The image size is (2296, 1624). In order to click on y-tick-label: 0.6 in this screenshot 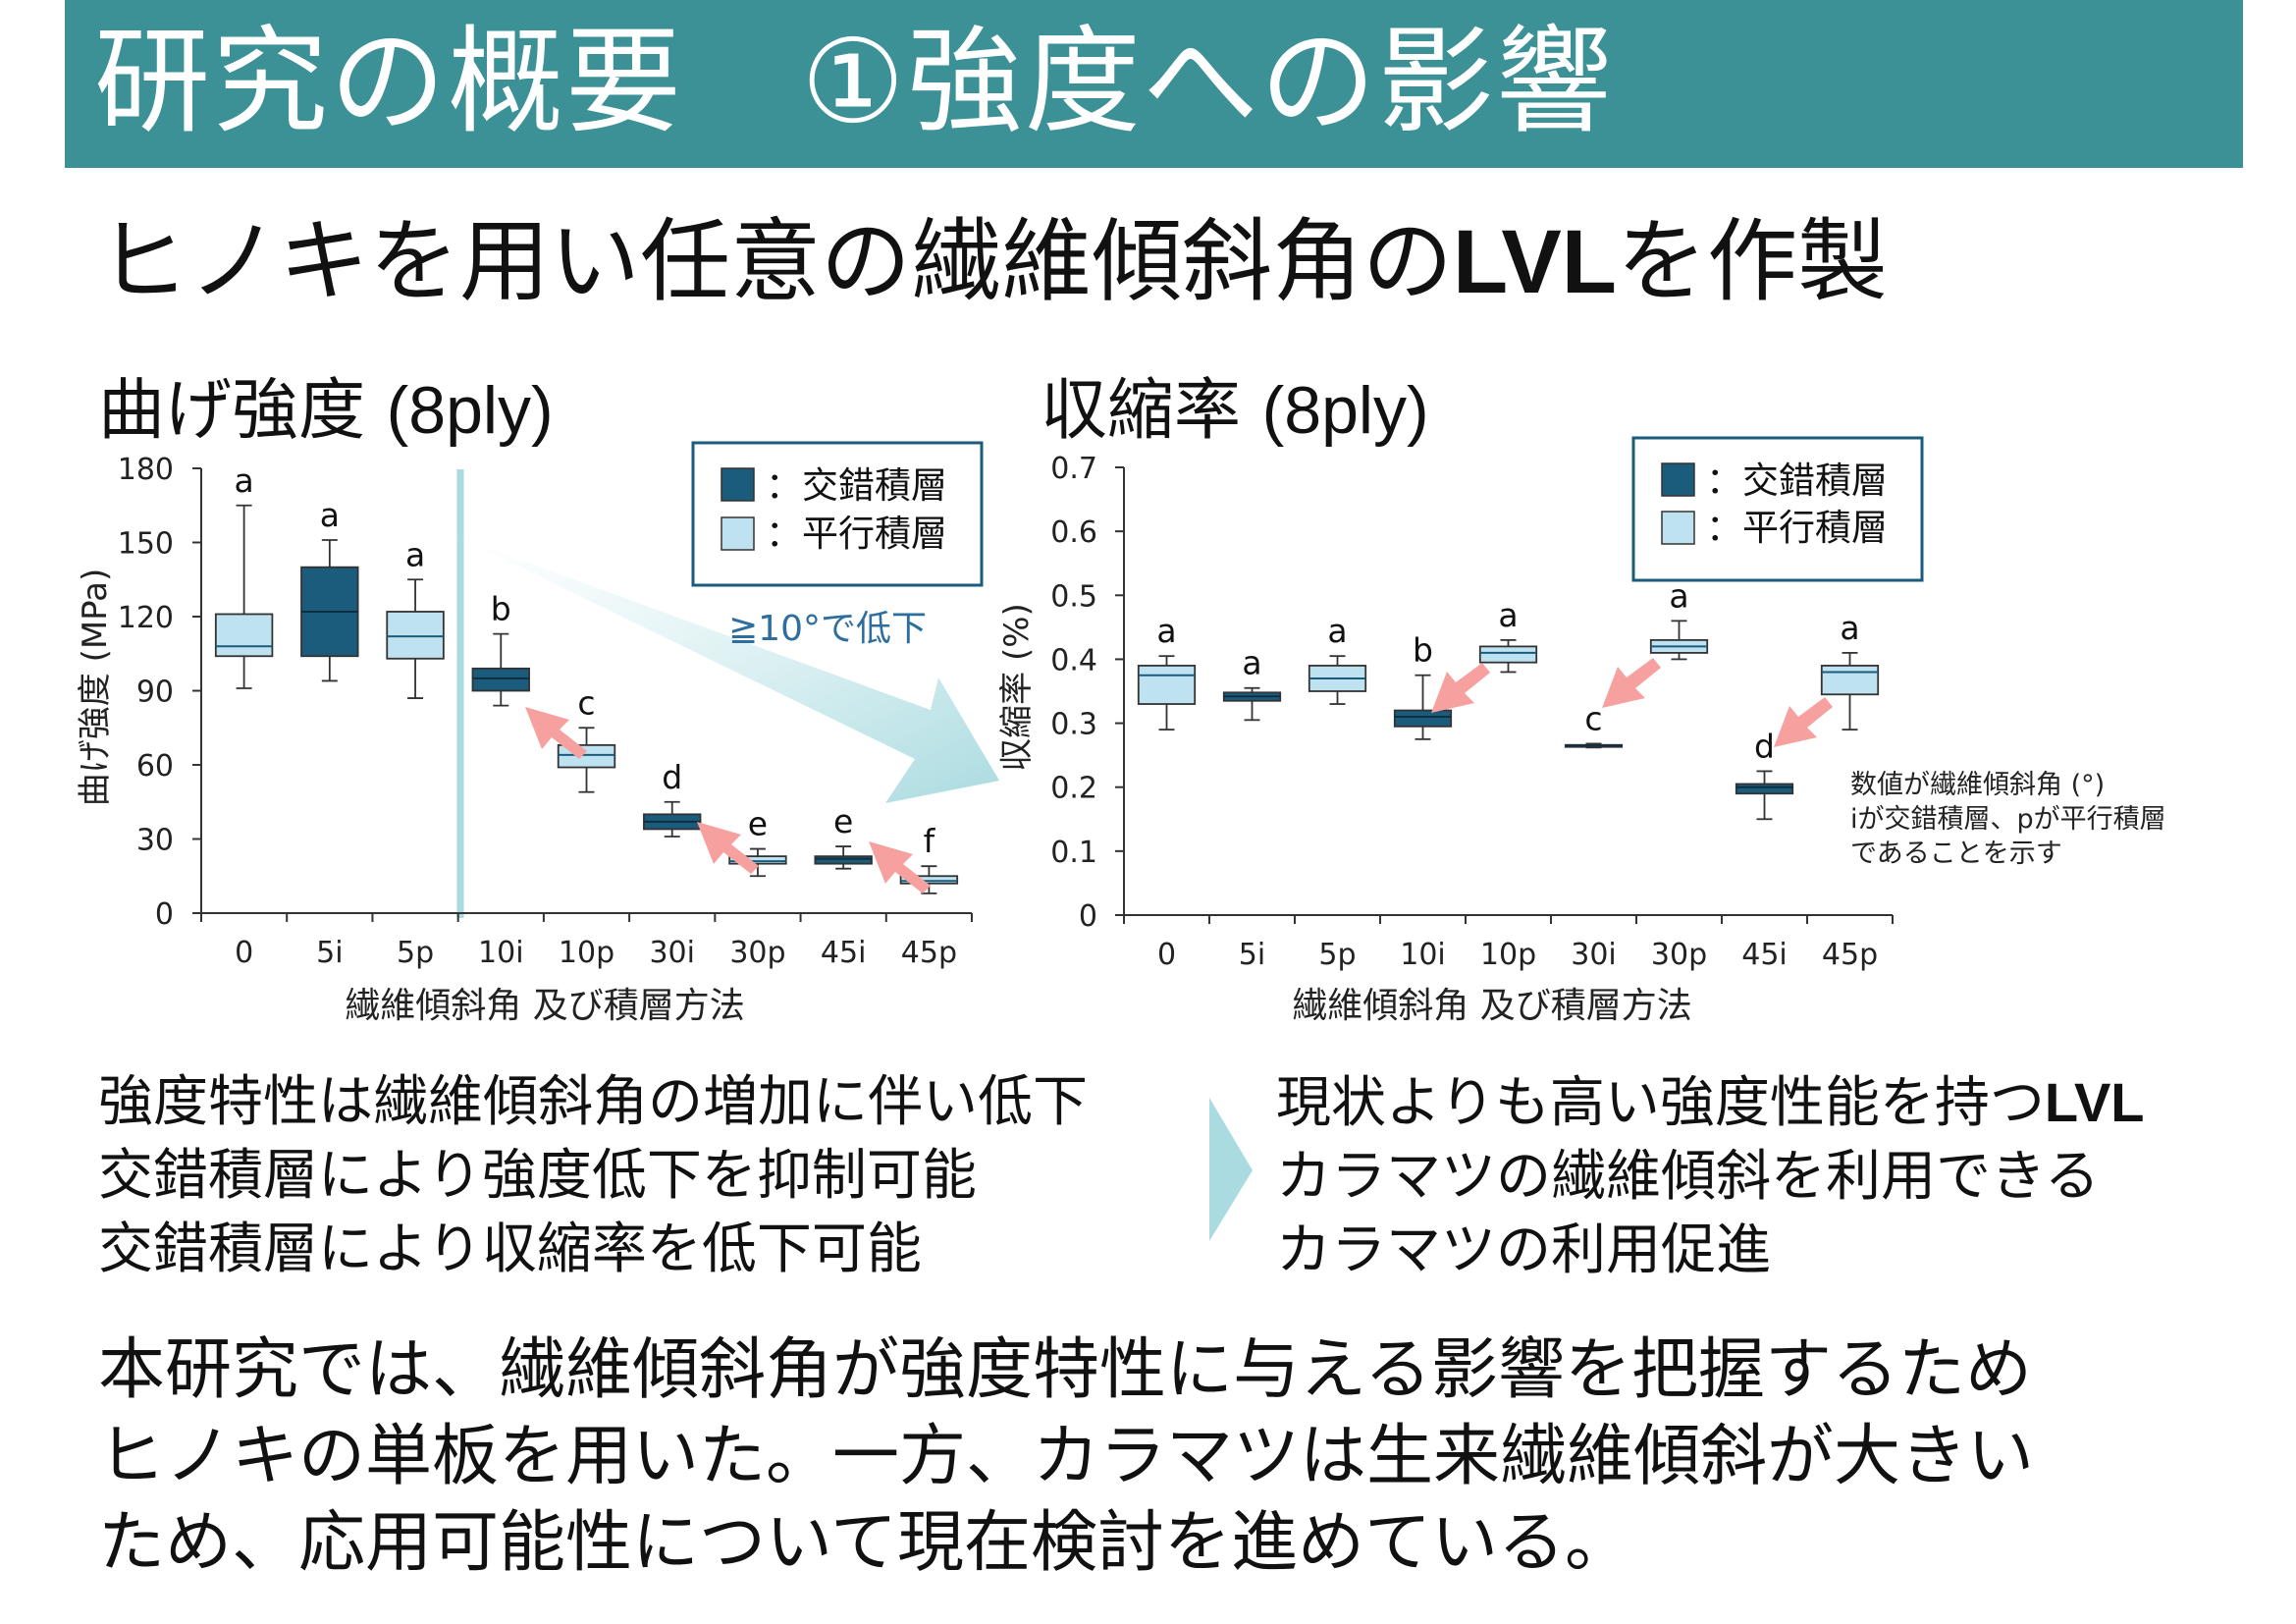, I will do `click(1073, 532)`.